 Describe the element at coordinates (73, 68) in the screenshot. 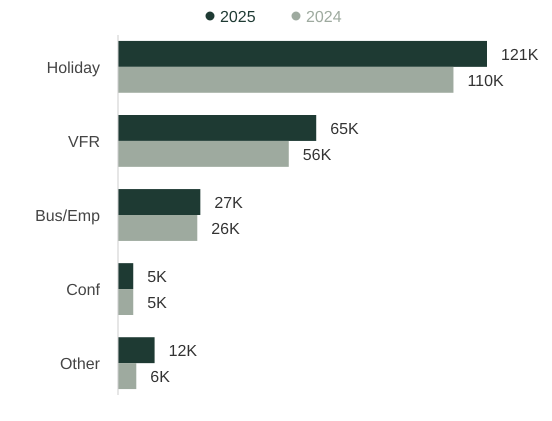

I see `y-tick-label: Holiday` at that location.